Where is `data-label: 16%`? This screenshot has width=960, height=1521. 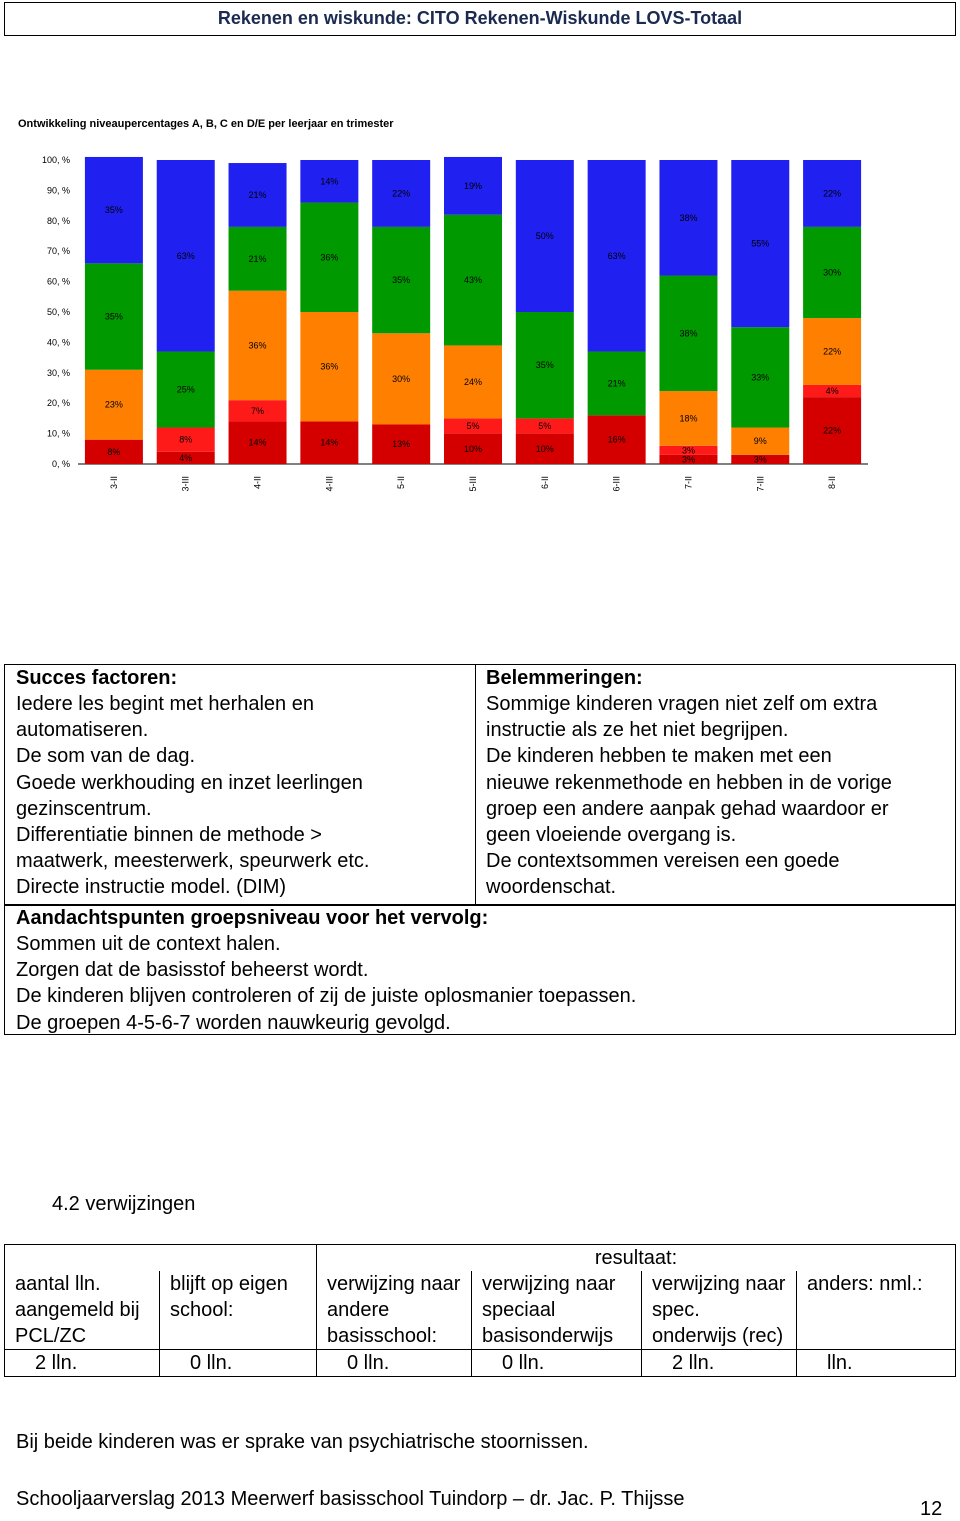 data-label: 16% is located at coordinates (617, 440).